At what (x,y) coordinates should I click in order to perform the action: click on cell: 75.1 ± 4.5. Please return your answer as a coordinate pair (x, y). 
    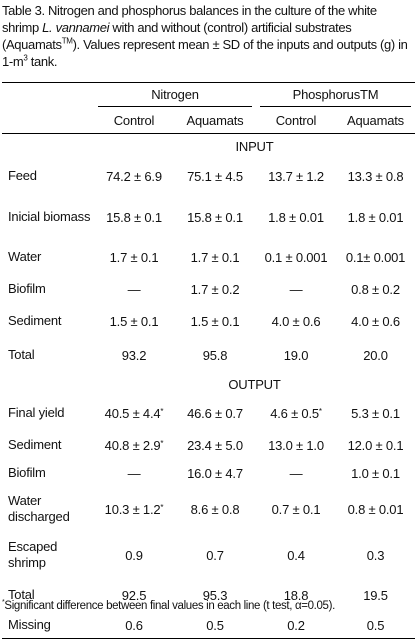
    Looking at the image, I should click on (215, 176).